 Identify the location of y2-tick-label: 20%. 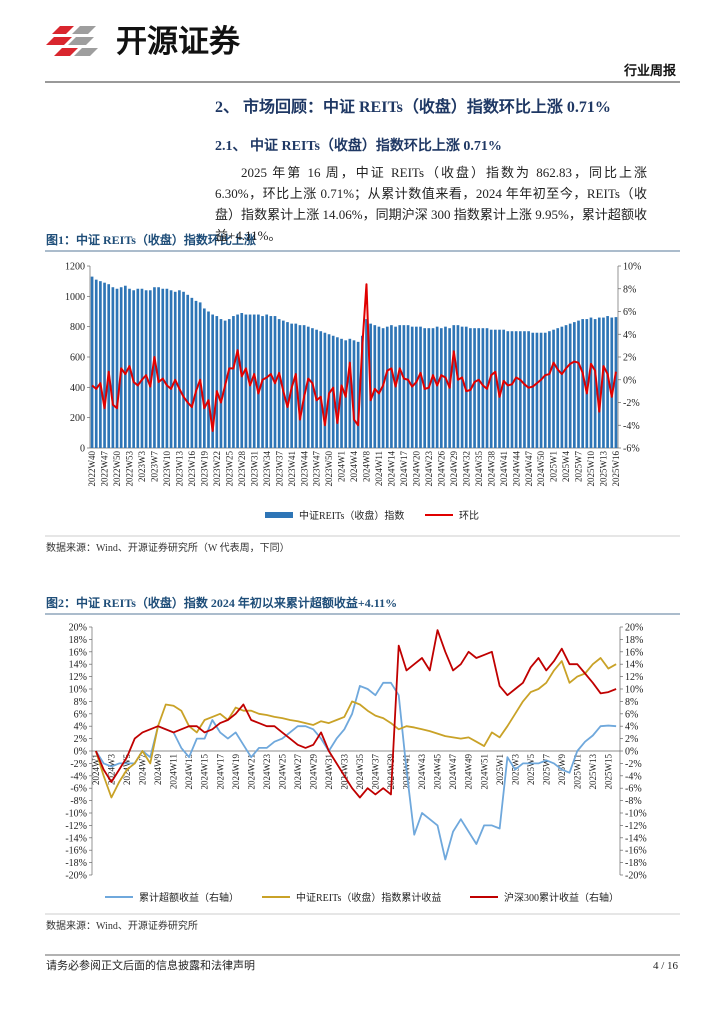
(634, 628).